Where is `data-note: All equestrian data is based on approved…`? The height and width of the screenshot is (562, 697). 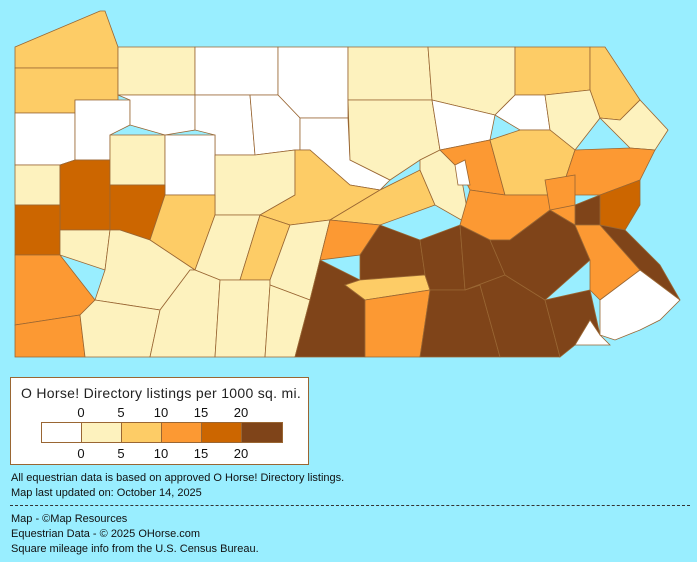 data-note: All equestrian data is based on approved… is located at coordinates (178, 478).